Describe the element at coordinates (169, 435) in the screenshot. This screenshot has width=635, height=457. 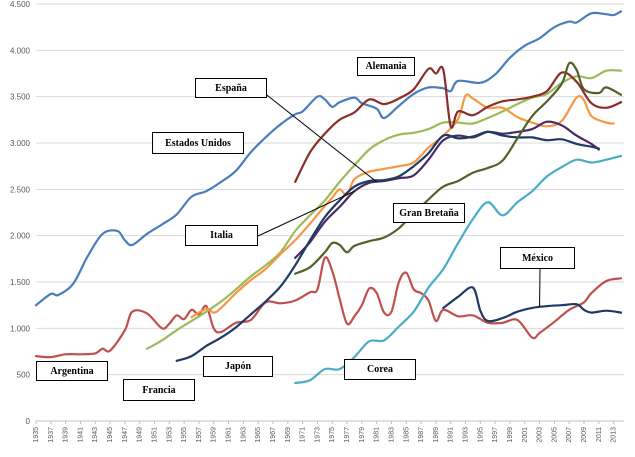
I see `x-tick-label: 1953` at that location.